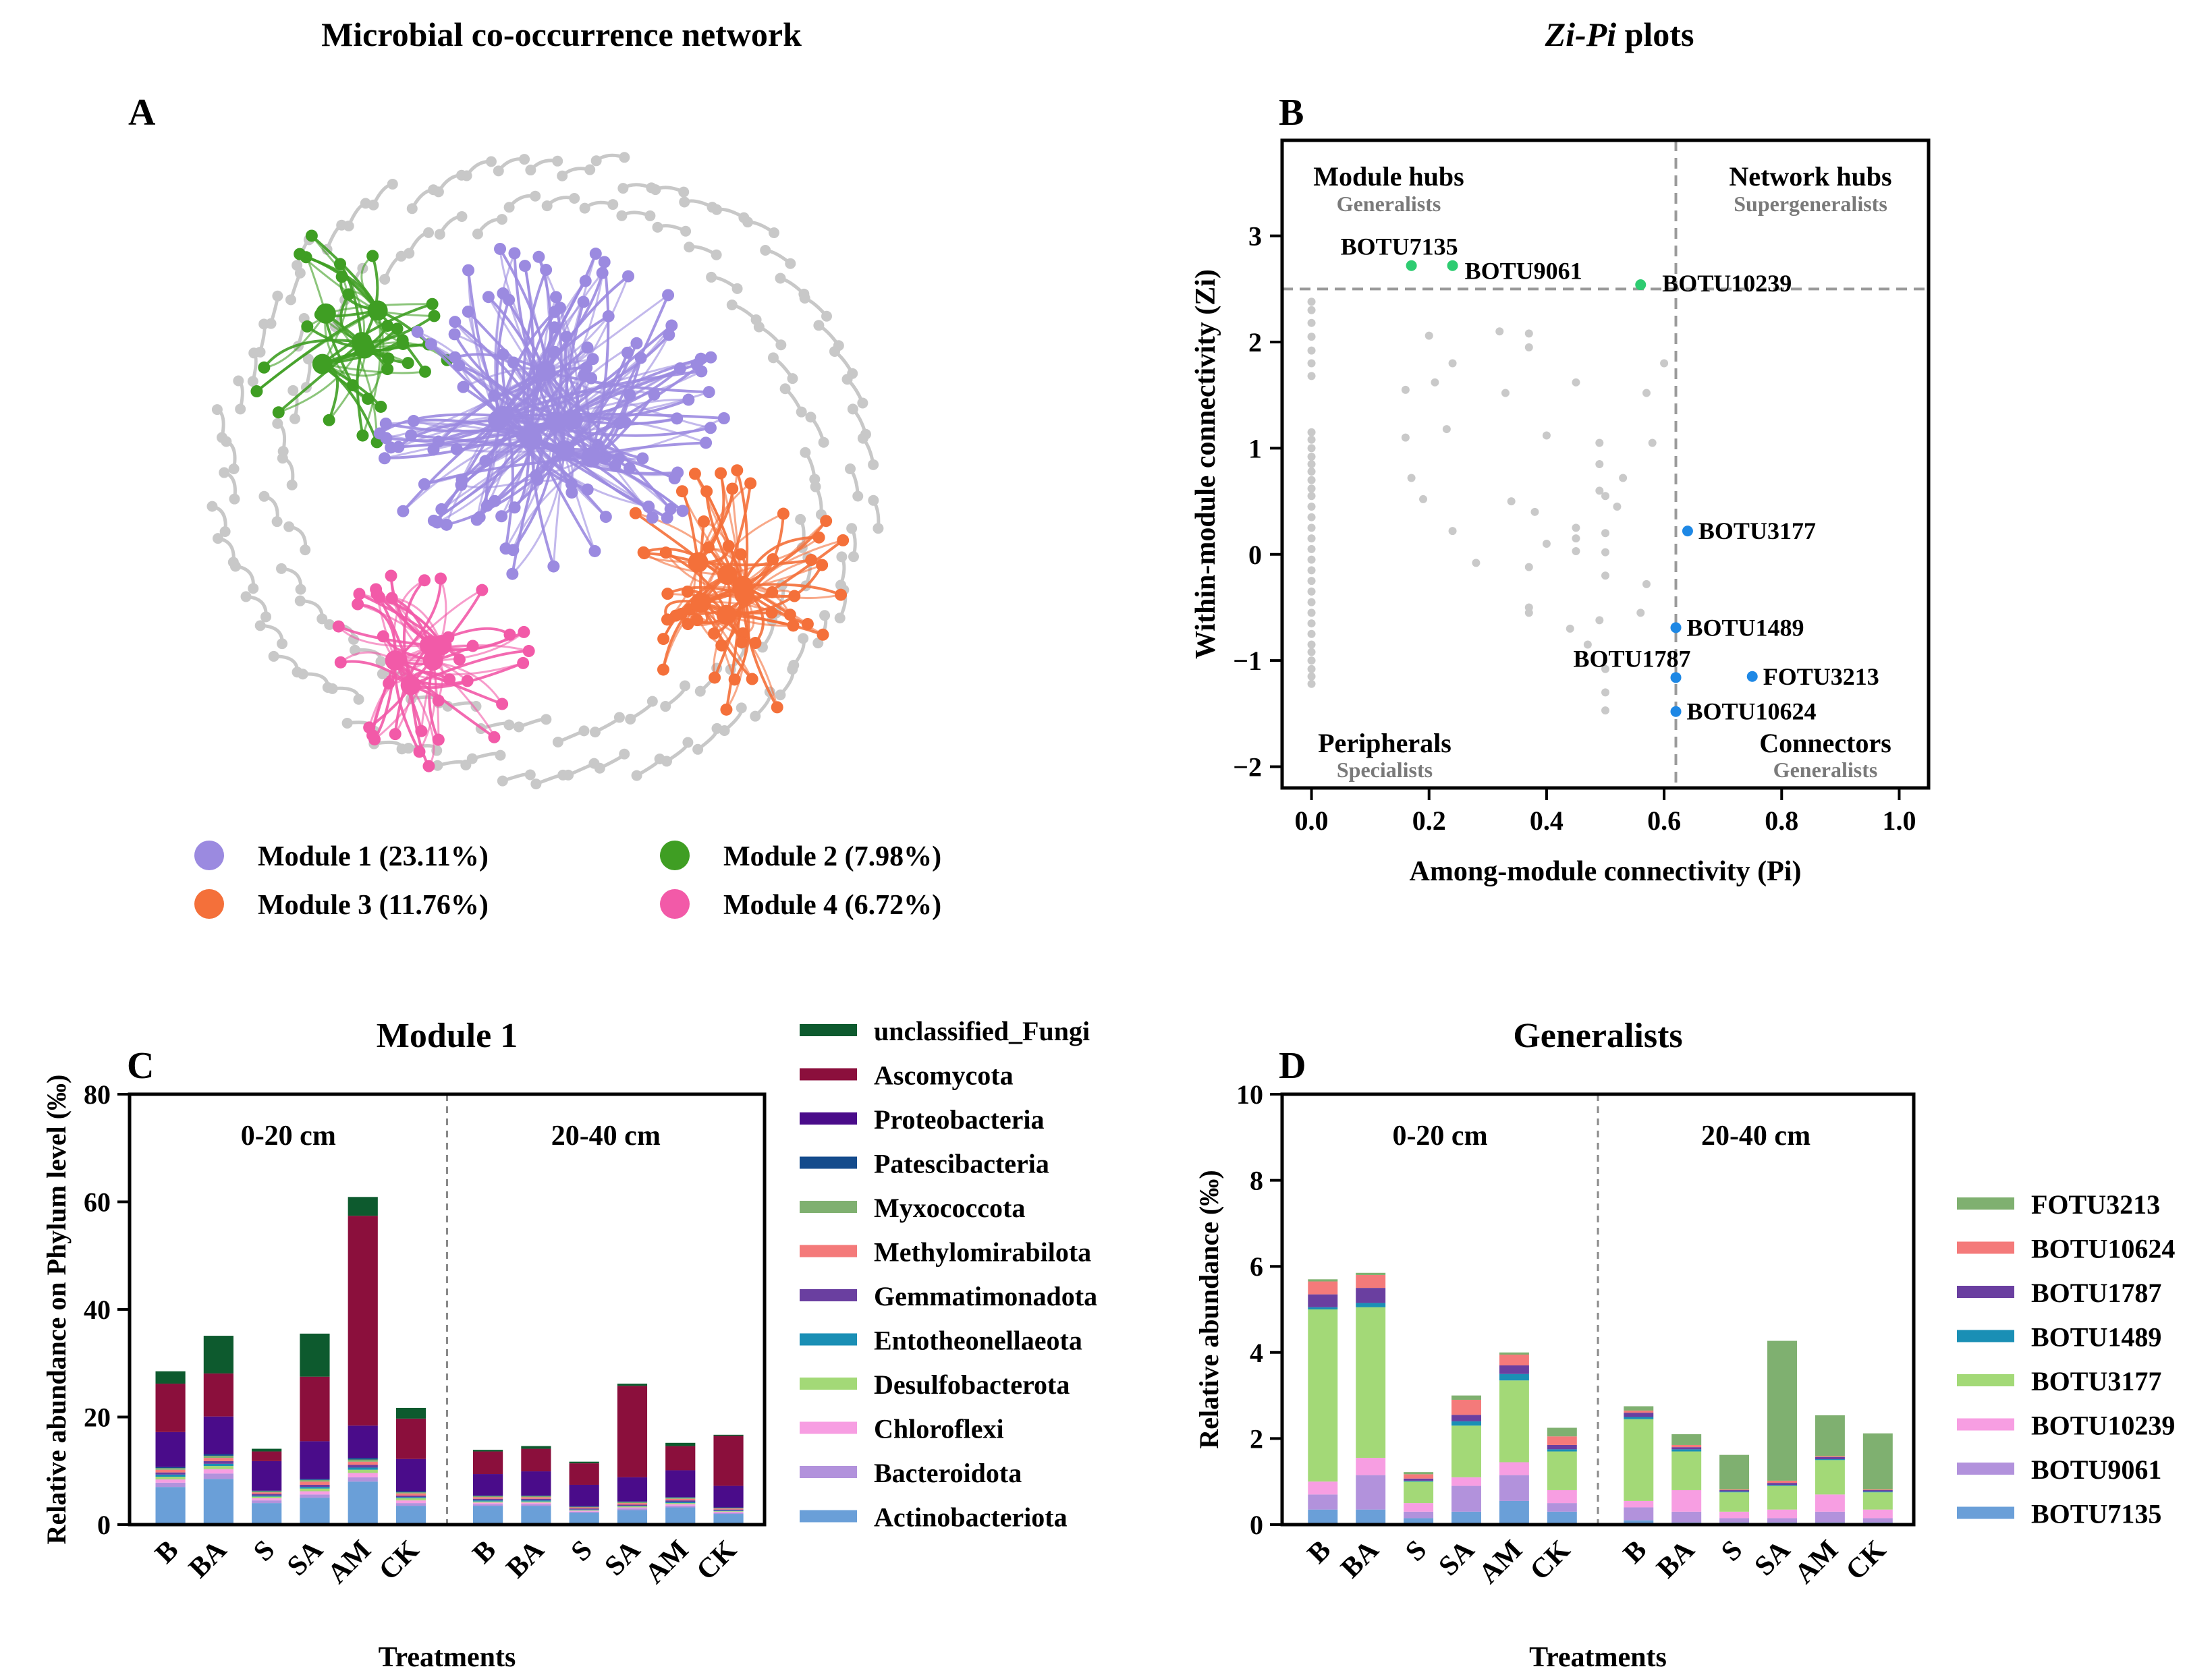 This screenshot has height=1671, width=2212. I want to click on module1-hub-node, so click(564, 450).